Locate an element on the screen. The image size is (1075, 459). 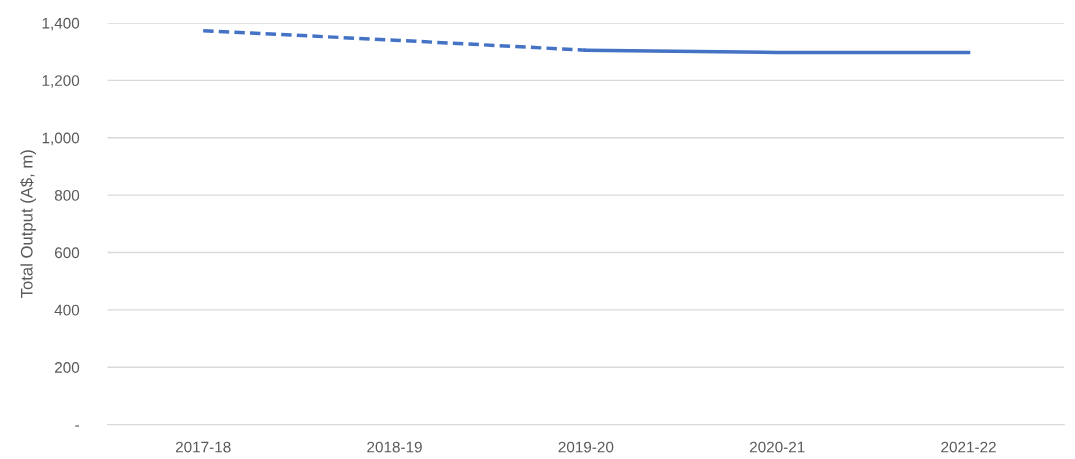
x-tick-label: 2018-19 is located at coordinates (394, 447).